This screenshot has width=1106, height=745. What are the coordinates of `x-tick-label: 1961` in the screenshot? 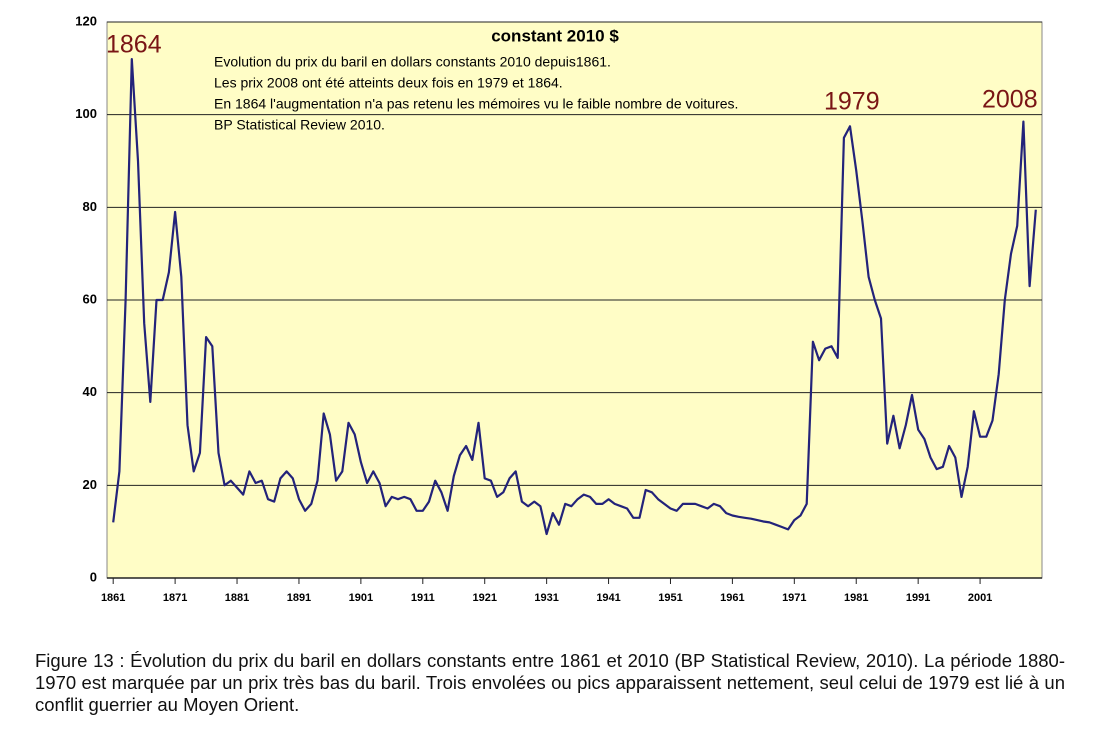 It's located at (732, 598).